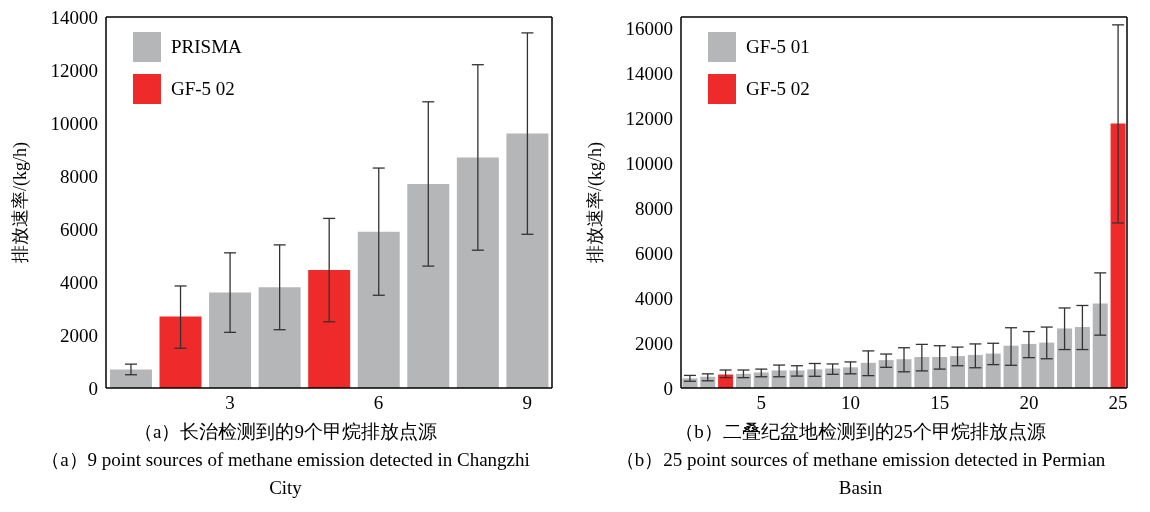 The height and width of the screenshot is (512, 1150). Describe the element at coordinates (940, 403) in the screenshot. I see `x-tick-label: 15` at that location.